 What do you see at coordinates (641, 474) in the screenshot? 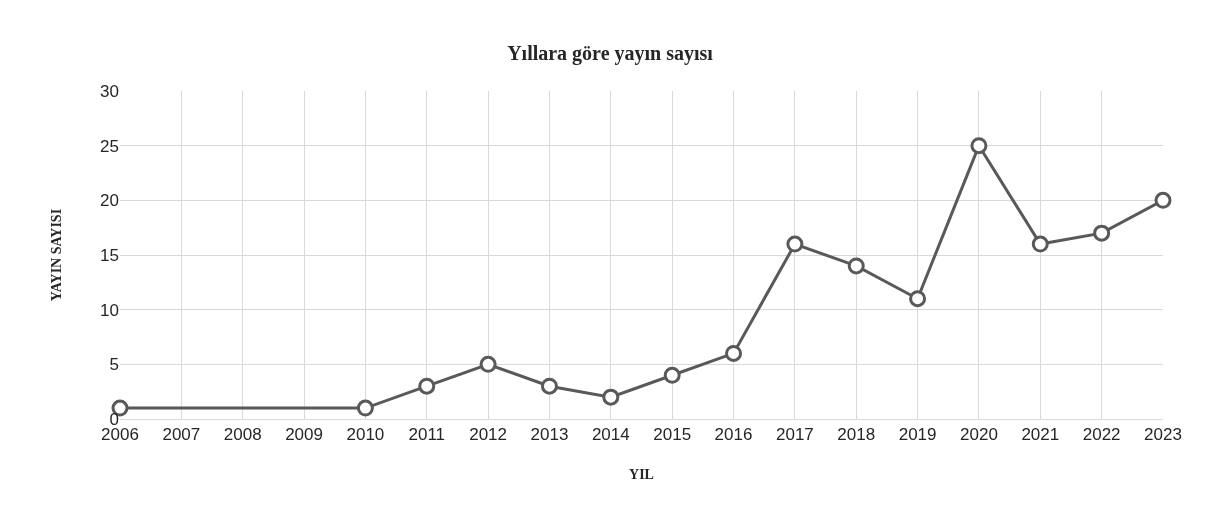
I see `x-axis-title: YIL` at bounding box center [641, 474].